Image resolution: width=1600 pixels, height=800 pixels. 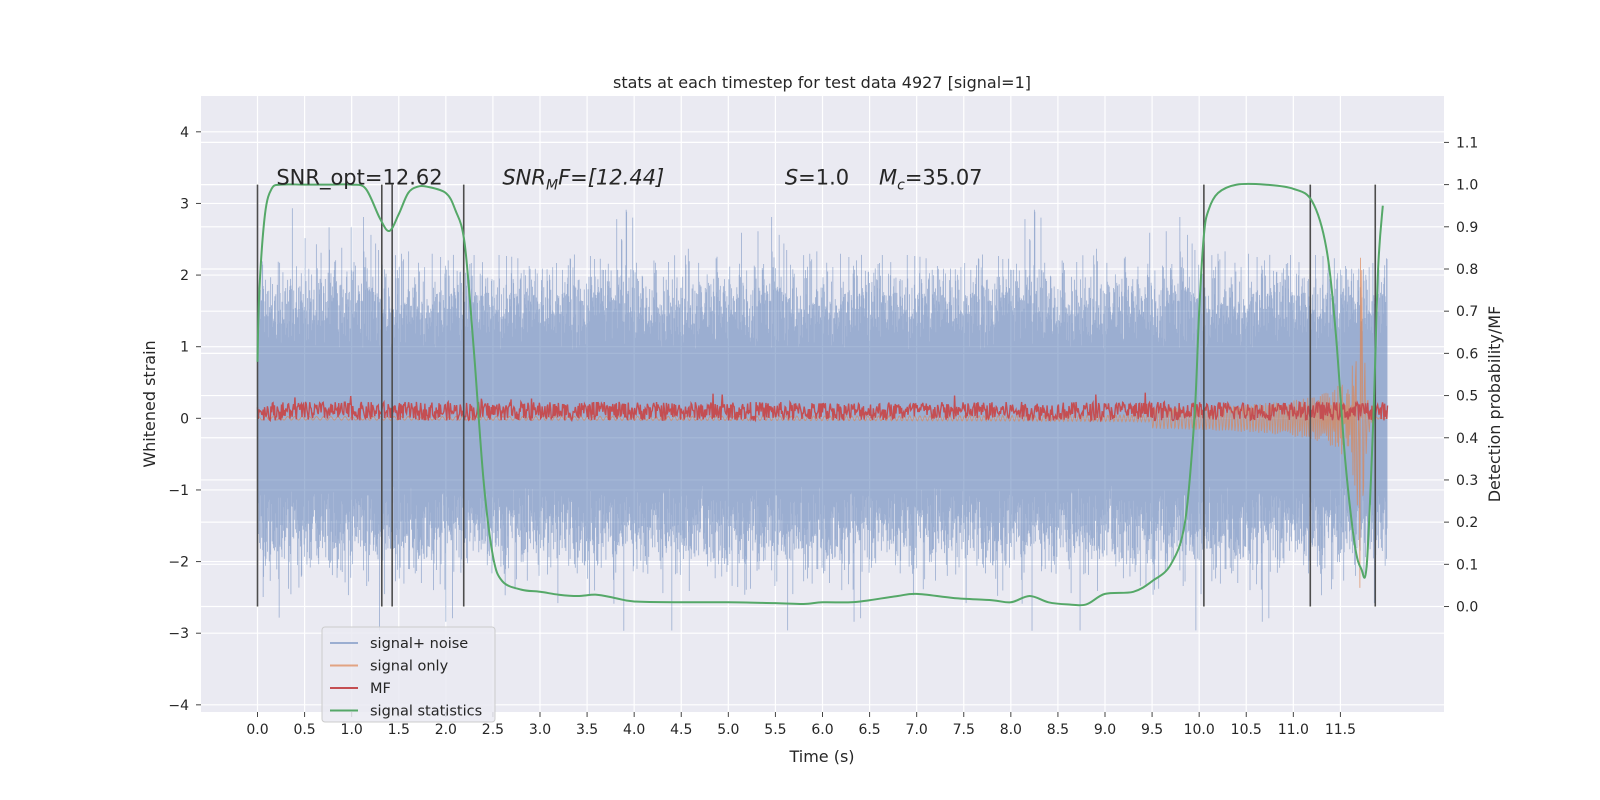 I want to click on legend-entry: signal+ noise, so click(x=419, y=644).